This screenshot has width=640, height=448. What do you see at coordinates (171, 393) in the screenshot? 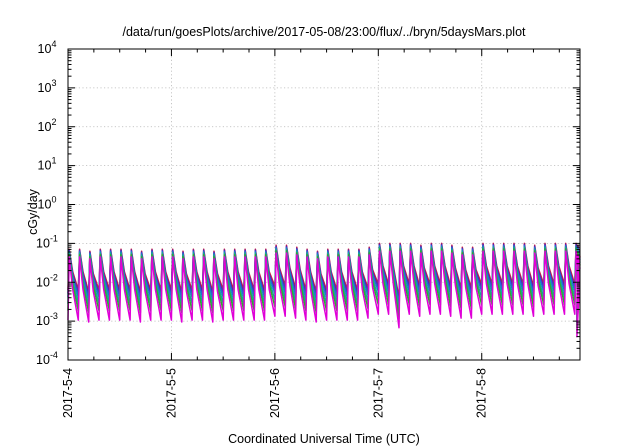
I see `x-tick-label: 2017-5-5` at bounding box center [171, 393].